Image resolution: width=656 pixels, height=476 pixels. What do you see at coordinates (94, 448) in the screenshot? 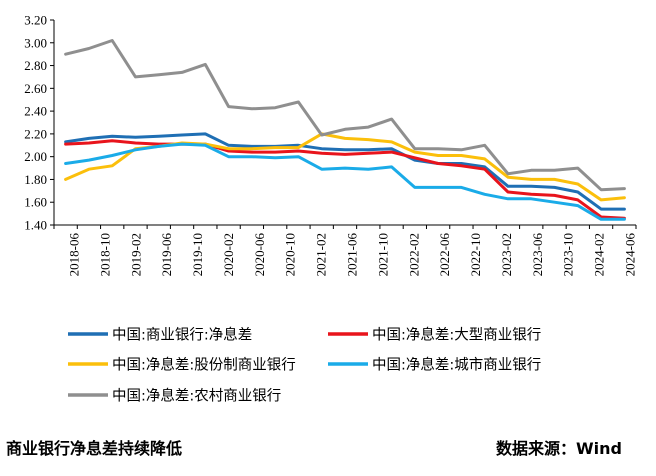
I see `chart-caption: 商业银行净息差持续降低` at bounding box center [94, 448].